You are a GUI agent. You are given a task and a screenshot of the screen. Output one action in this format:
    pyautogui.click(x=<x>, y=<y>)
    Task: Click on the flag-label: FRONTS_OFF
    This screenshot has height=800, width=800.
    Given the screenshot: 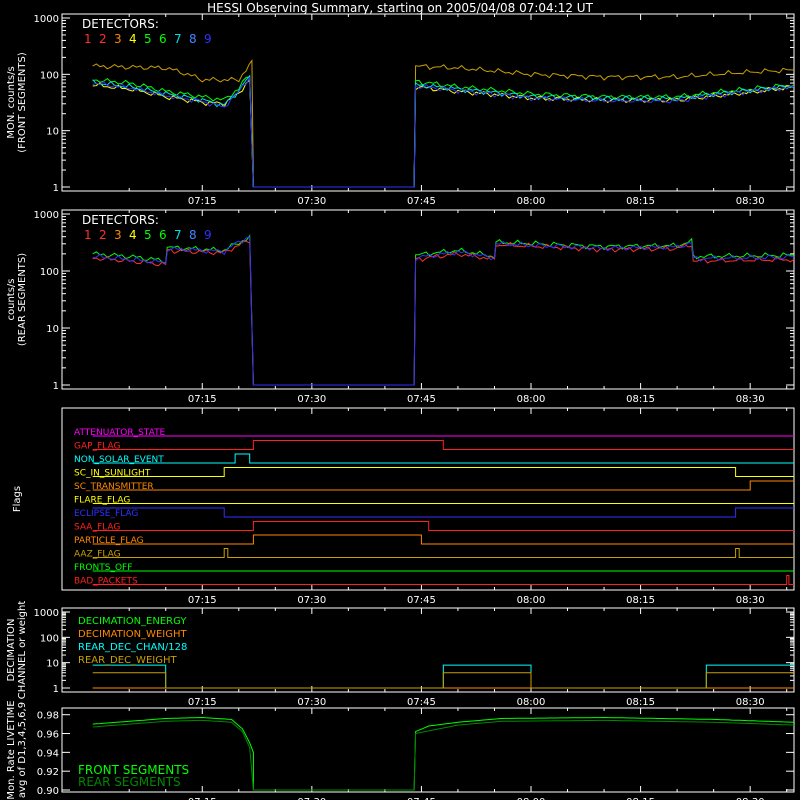 What is the action you would take?
    pyautogui.click(x=103, y=568)
    